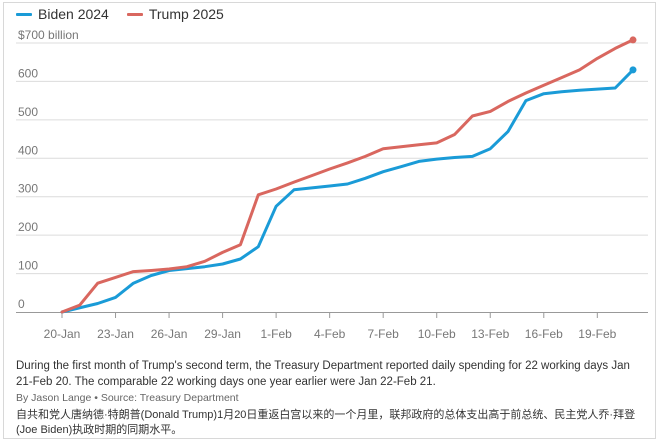 Image resolution: width=660 pixels, height=442 pixels. Describe the element at coordinates (28, 150) in the screenshot. I see `y-tick-label-400: 400` at that location.